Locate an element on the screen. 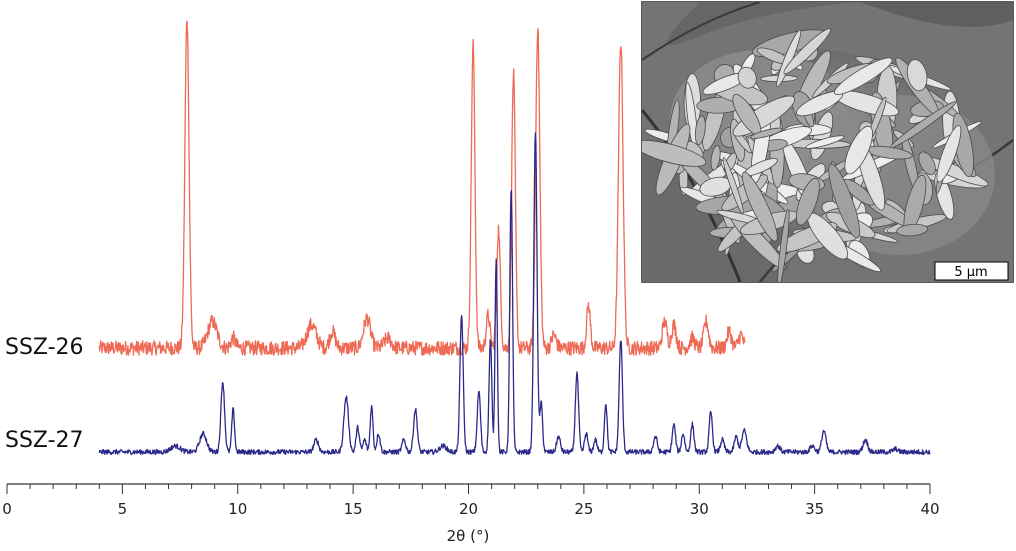 The image size is (1016, 551). x-axis-title: 2θ (°) is located at coordinates (468, 536).